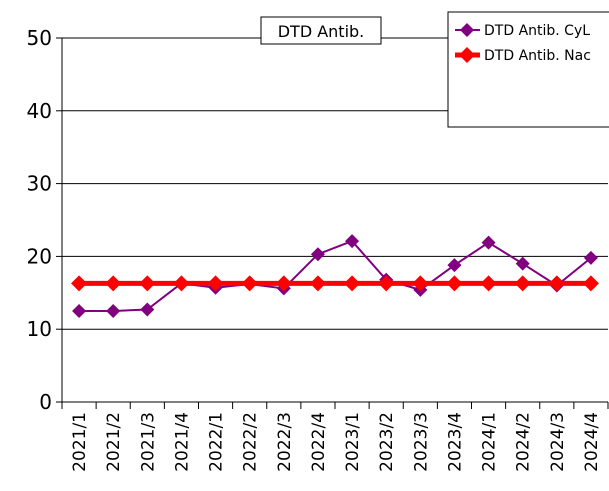 The image size is (609, 491). Describe the element at coordinates (319, 442) in the screenshot. I see `x-tick-label-2022-4: 2022/4` at that location.